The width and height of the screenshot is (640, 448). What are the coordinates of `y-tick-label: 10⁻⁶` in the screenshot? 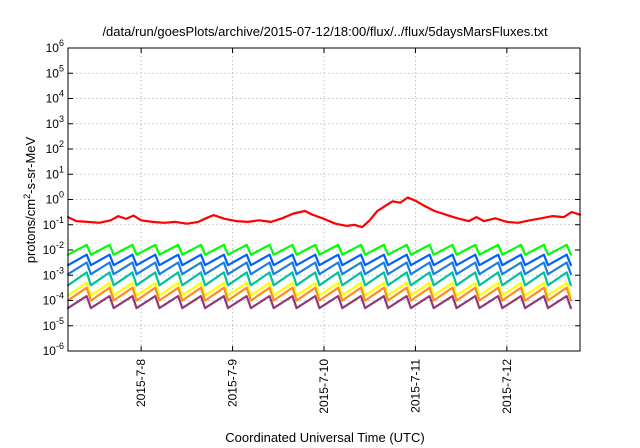 It's located at (53, 349).